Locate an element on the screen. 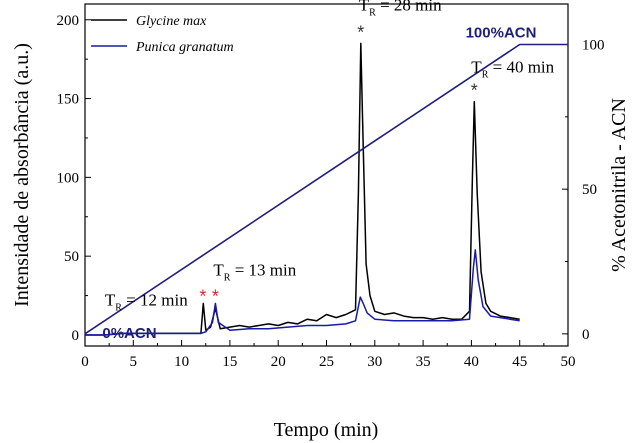 Image resolution: width=633 pixels, height=443 pixels. legend: Glycine max Punica granatum is located at coordinates (162, 34).